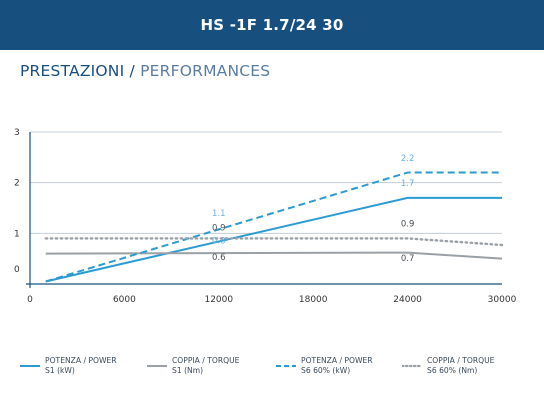 The image size is (544, 412). I want to click on legend-swatch-torque-s1, so click(157, 366).